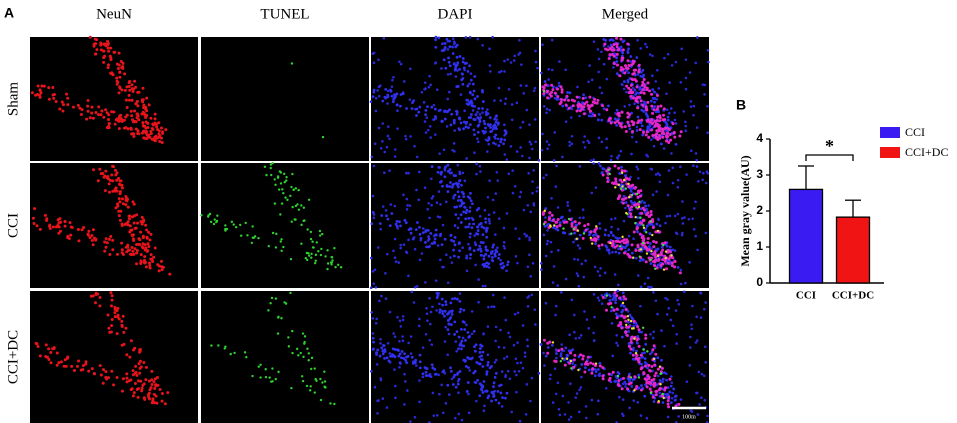  I want to click on column-header: NeuN, so click(114, 14).